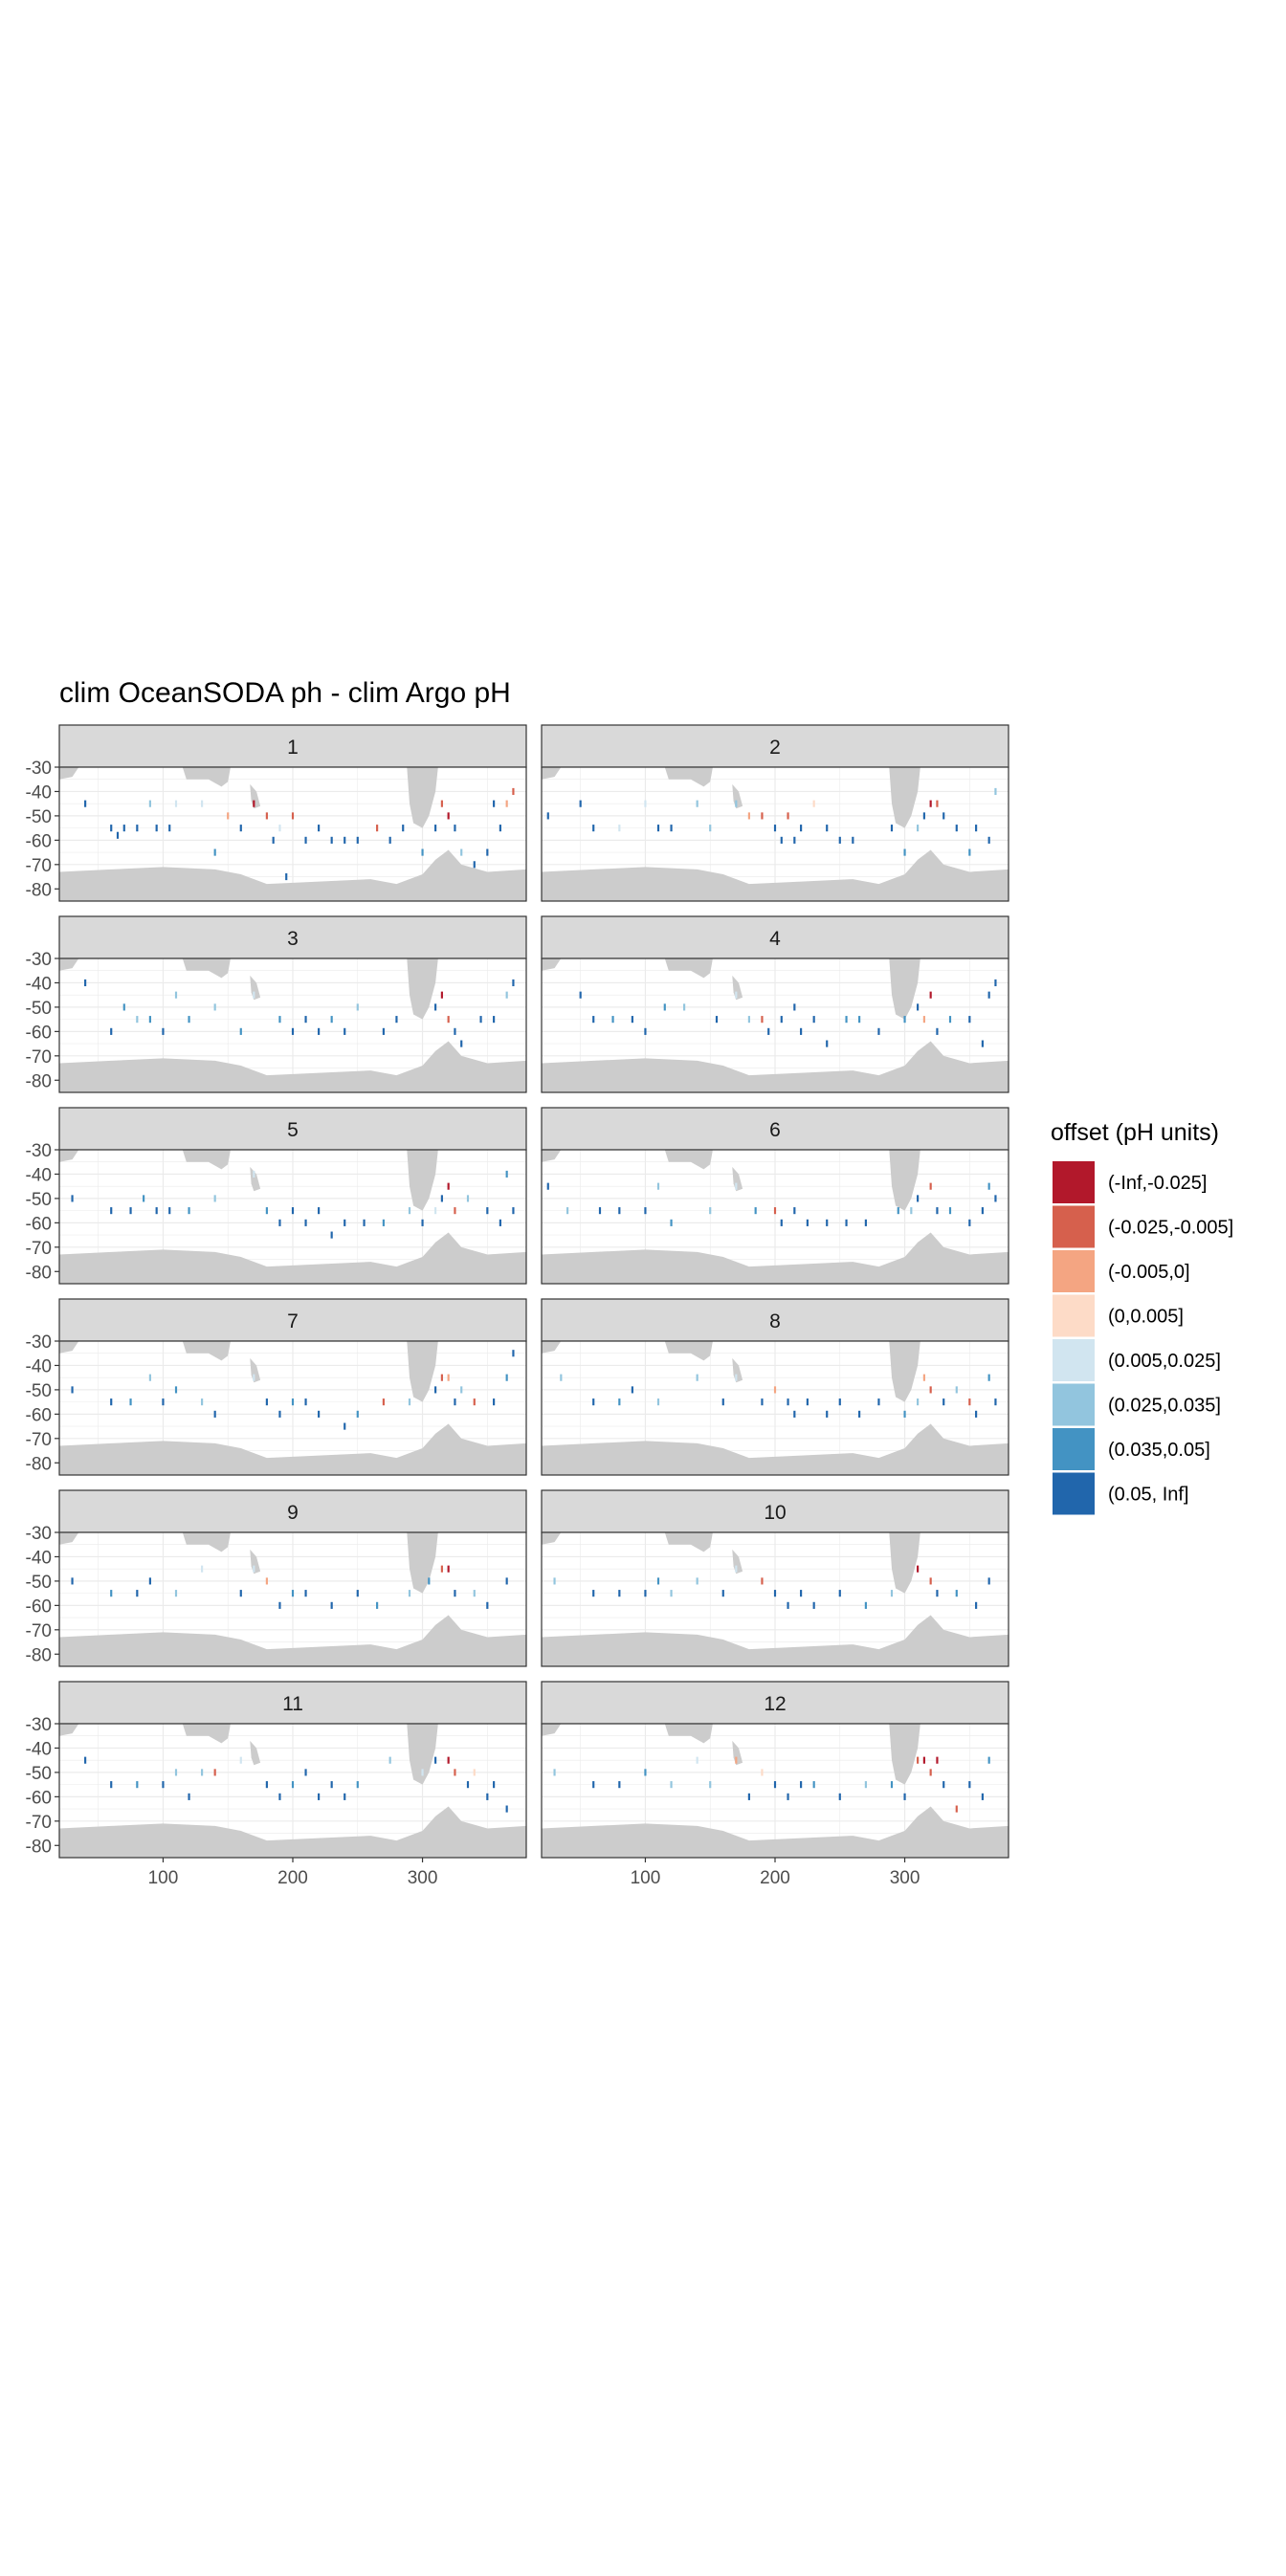 This screenshot has width=1286, height=2576. I want to click on facet-panel-8: 8, so click(775, 1387).